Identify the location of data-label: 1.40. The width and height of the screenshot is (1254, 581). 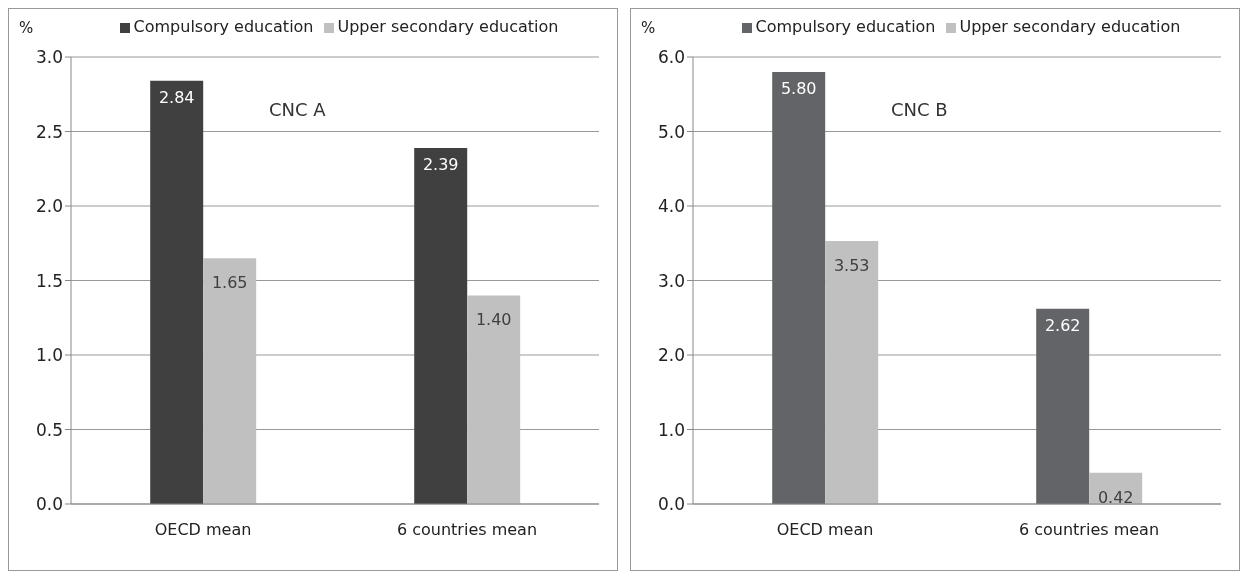
(493, 320).